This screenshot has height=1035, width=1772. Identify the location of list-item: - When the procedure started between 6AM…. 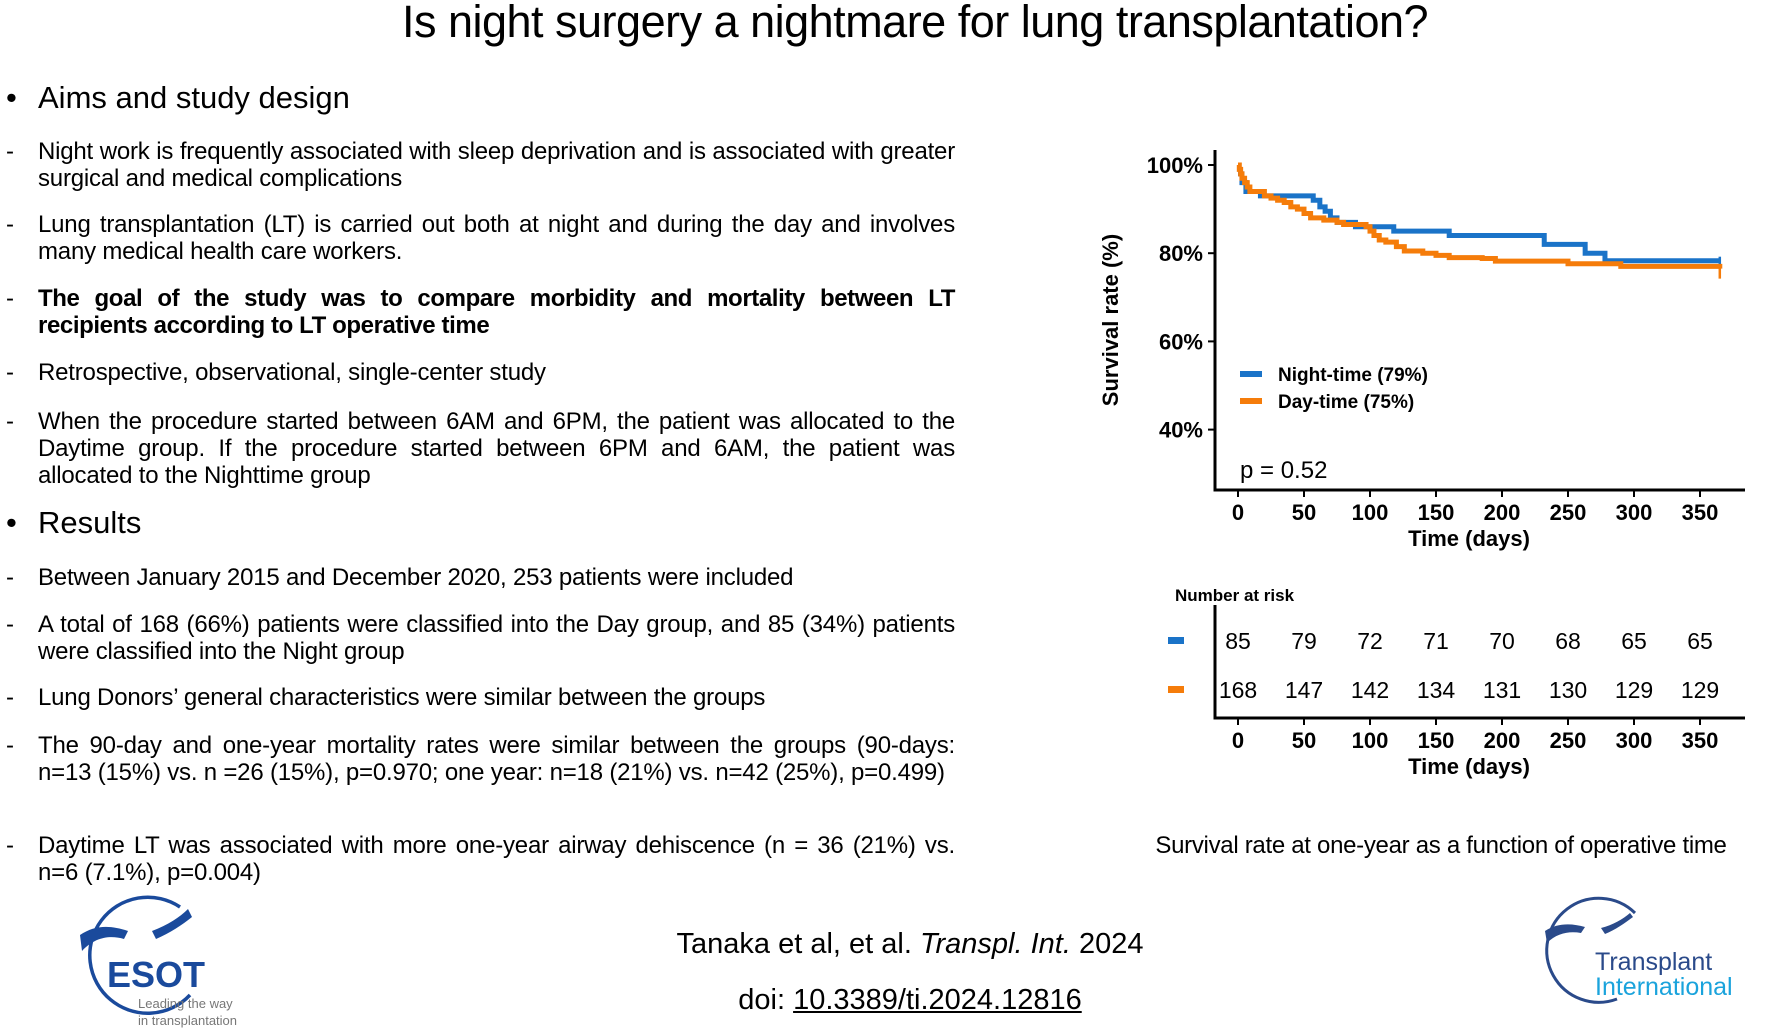
(477, 448).